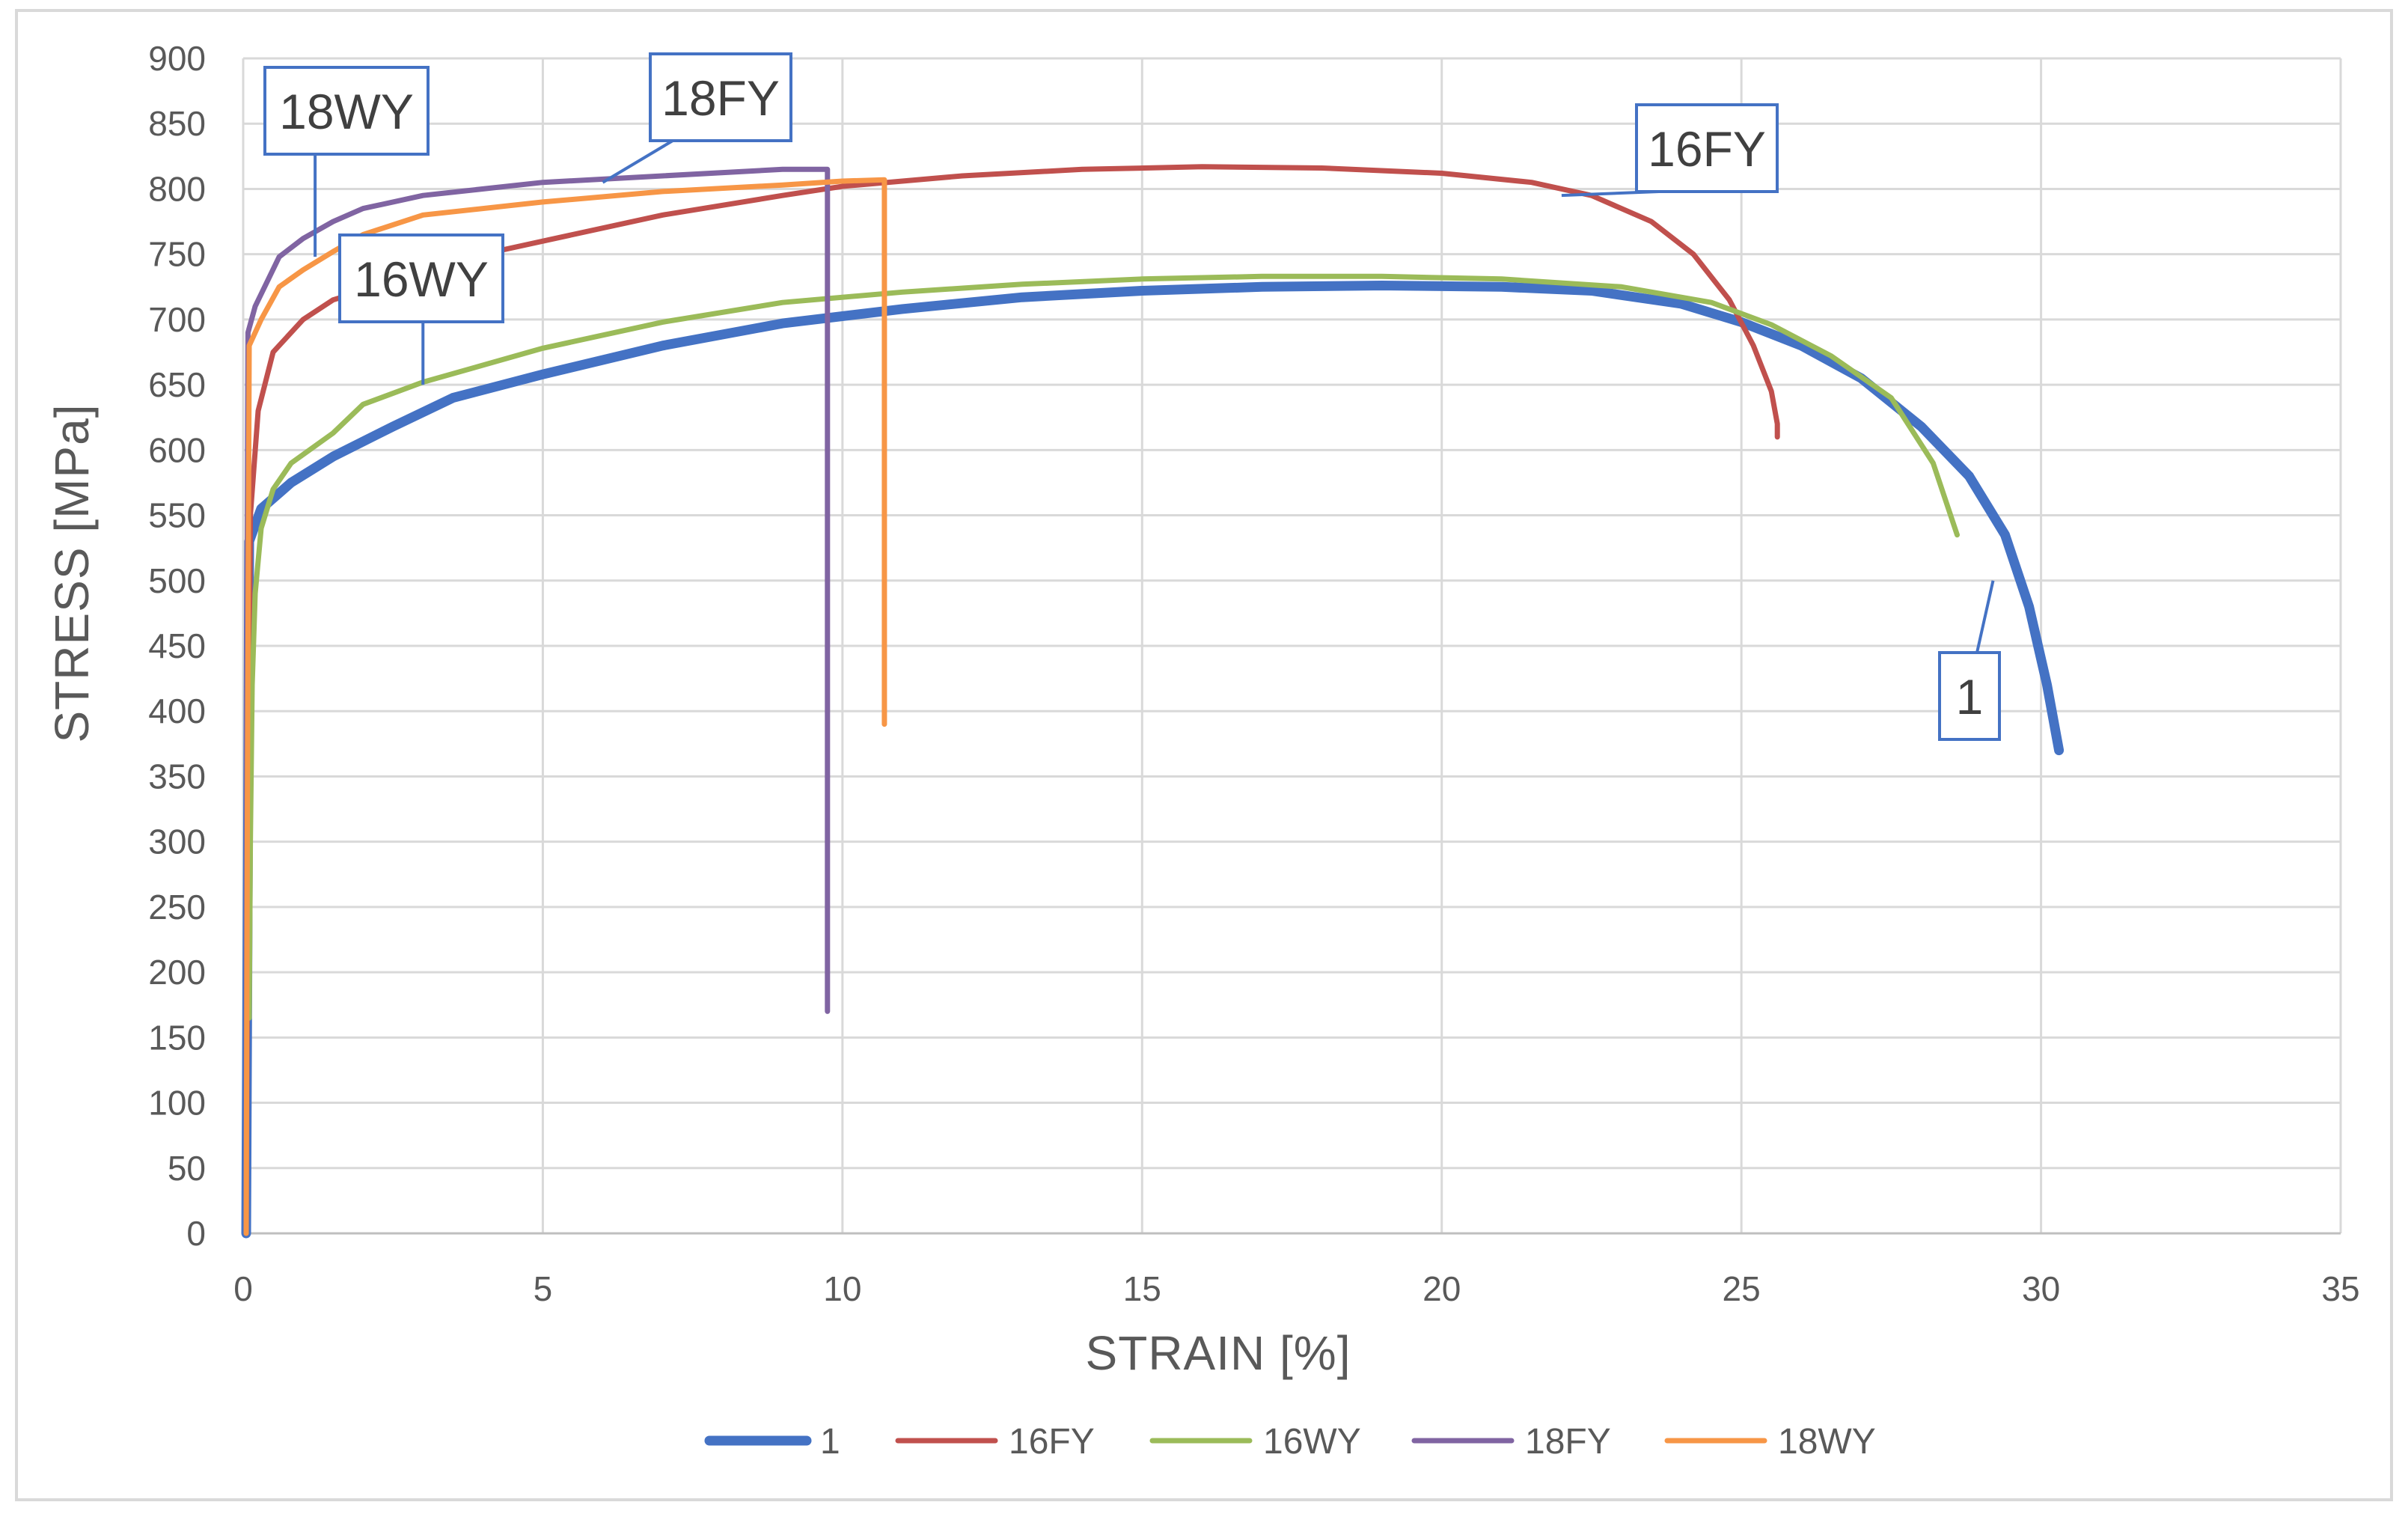 This screenshot has height=1514, width=2408. What do you see at coordinates (177, 123) in the screenshot?
I see `y-tick-label: 850` at bounding box center [177, 123].